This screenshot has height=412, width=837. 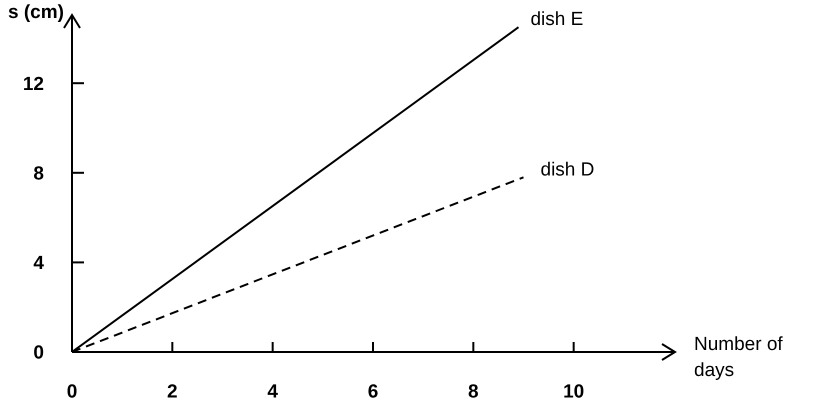 What do you see at coordinates (38, 353) in the screenshot?
I see `y-tick-label: 0` at bounding box center [38, 353].